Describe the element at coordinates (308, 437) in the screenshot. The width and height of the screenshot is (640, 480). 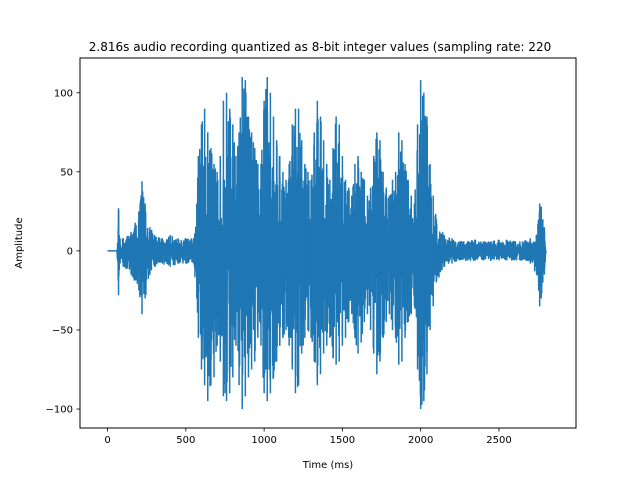
I see `x-axis: 0 500 1000 1500 2000 2500` at that location.